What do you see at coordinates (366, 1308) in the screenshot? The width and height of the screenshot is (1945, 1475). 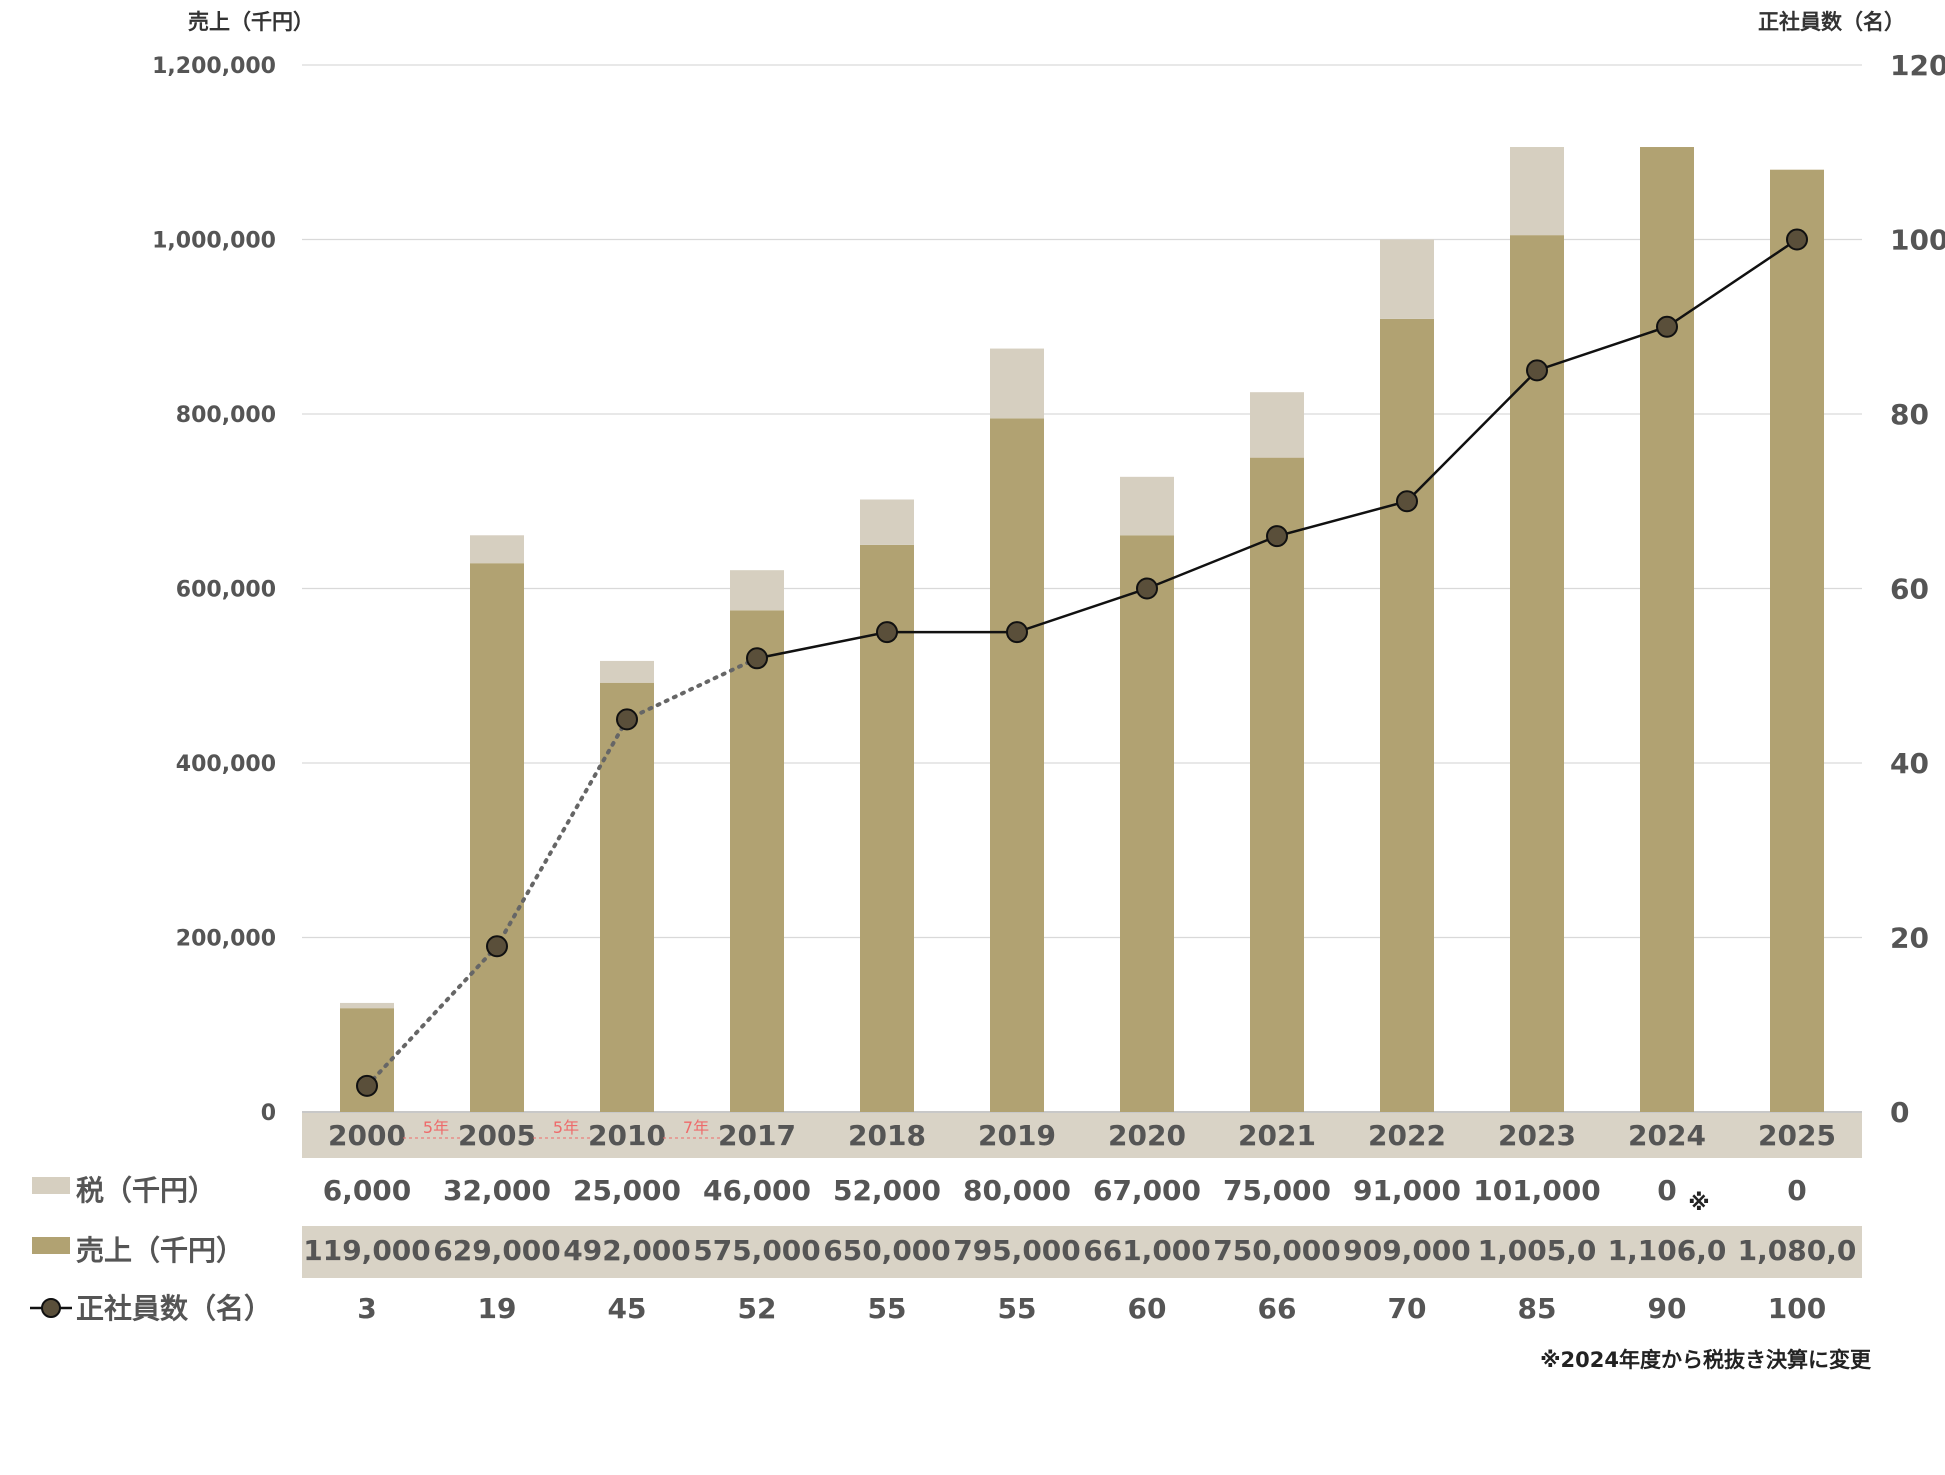 I see `staff-cell: 3` at bounding box center [366, 1308].